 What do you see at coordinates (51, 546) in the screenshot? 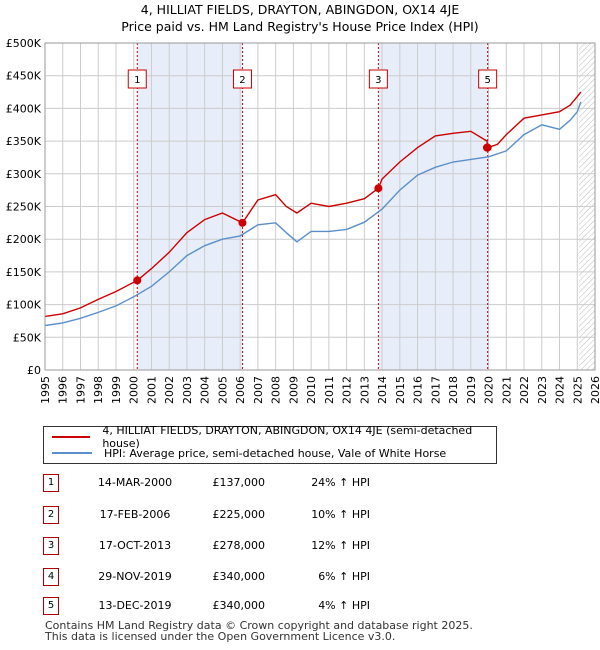
I see `transaction-number: 3` at bounding box center [51, 546].